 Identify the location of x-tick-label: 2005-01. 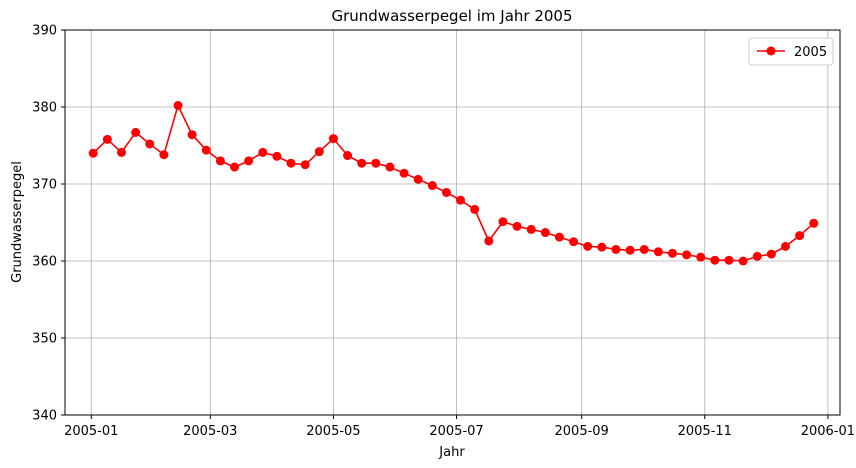
(91, 431).